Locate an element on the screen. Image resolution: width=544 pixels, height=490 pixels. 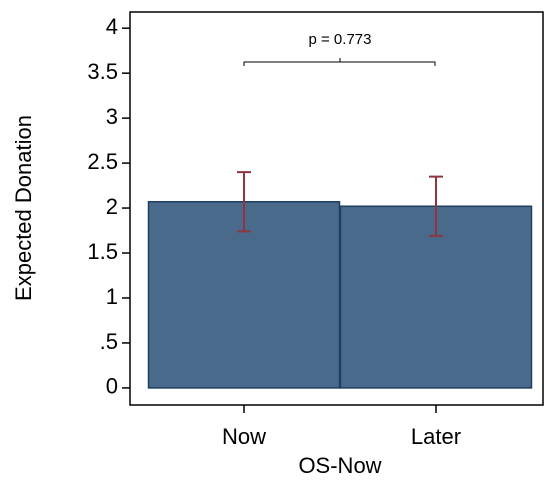
x-tick-label: Now is located at coordinates (244, 436).